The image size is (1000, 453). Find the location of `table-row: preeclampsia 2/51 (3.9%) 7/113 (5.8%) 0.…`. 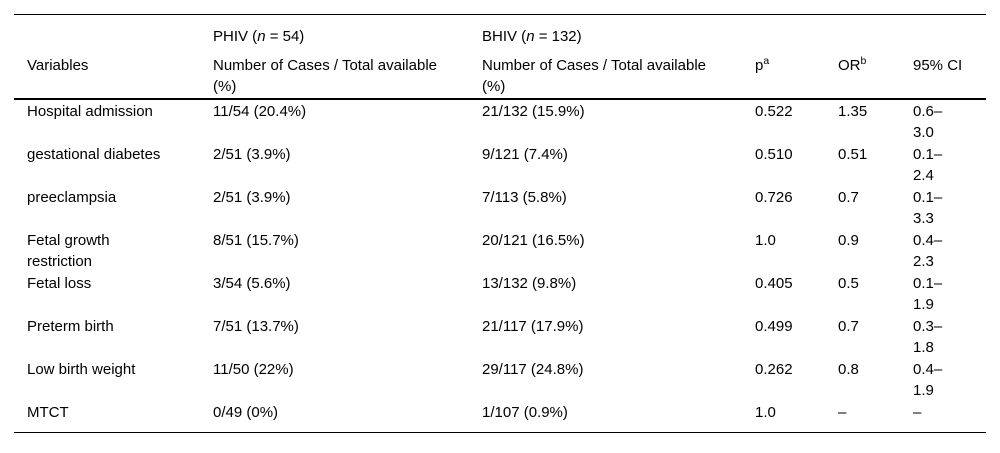

table-row: preeclampsia 2/51 (3.9%) 7/113 (5.8%) 0.… is located at coordinates (500, 207).